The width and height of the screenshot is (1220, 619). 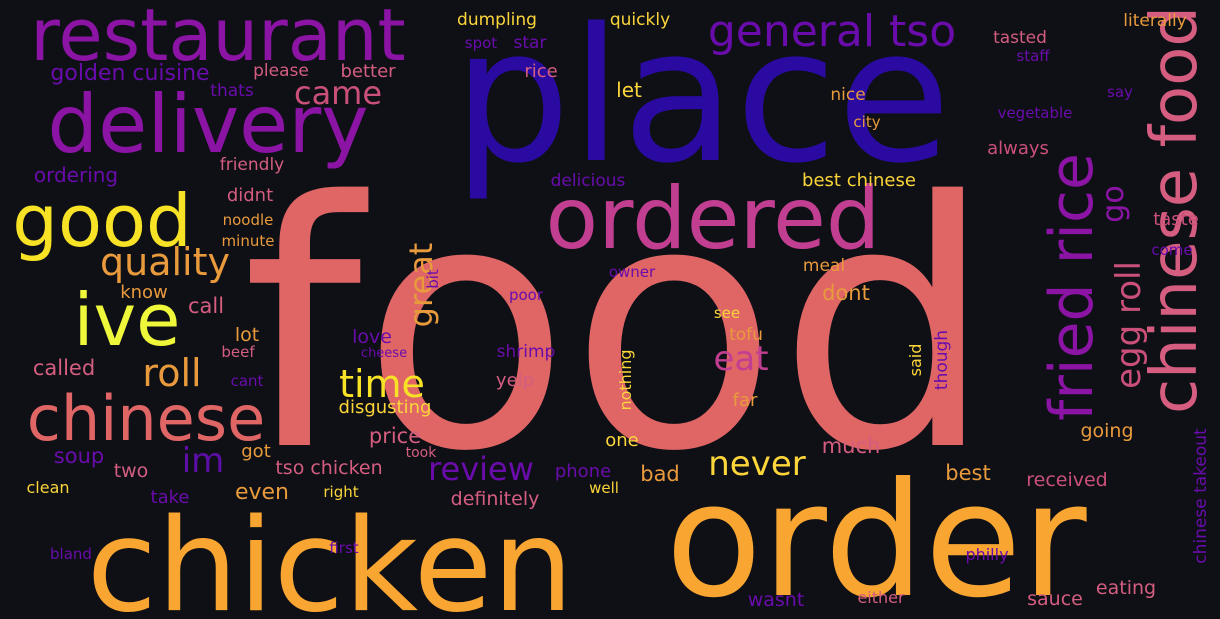 I want to click on word-far: far, so click(x=745, y=400).